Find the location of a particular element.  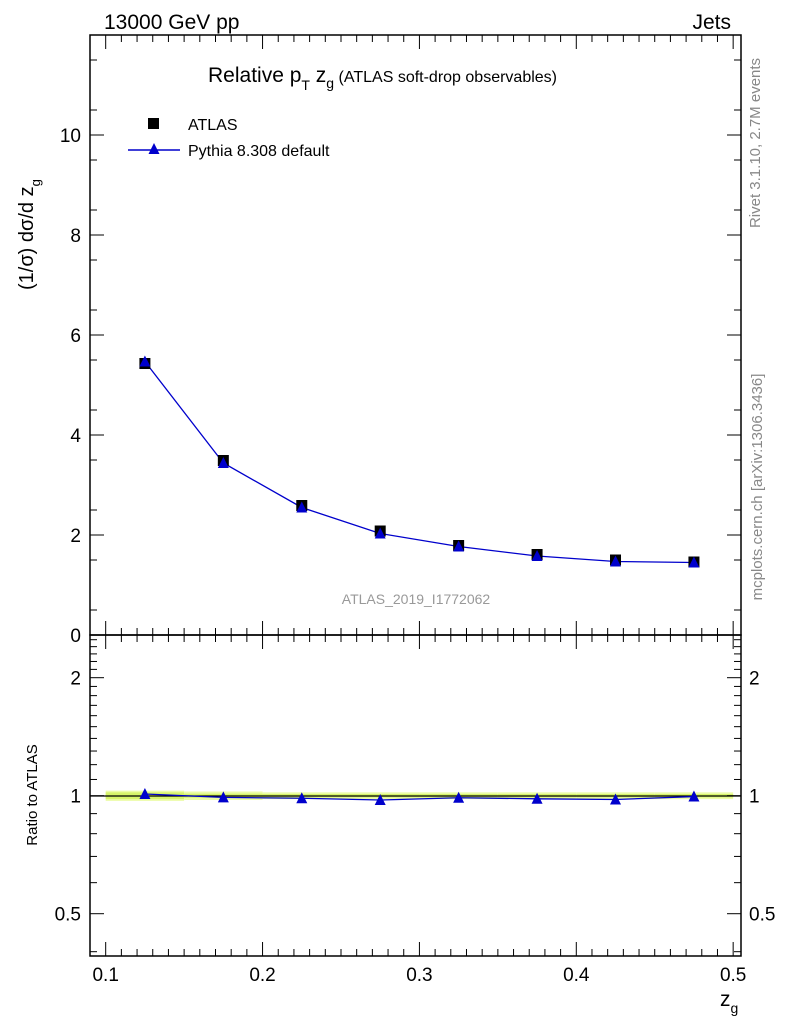

ratio-y-tick-label-right: 0.5 is located at coordinates (762, 915).